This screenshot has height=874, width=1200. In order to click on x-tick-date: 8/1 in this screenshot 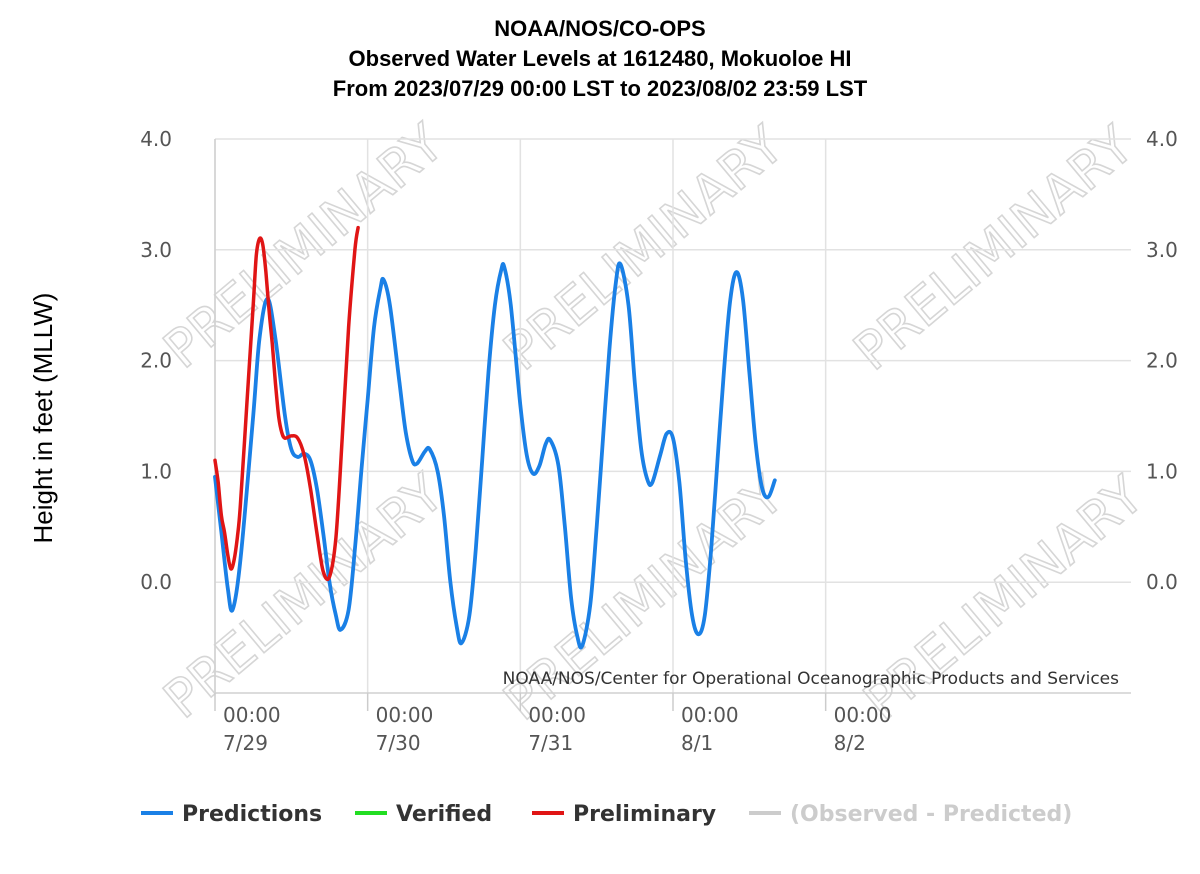, I will do `click(697, 743)`.